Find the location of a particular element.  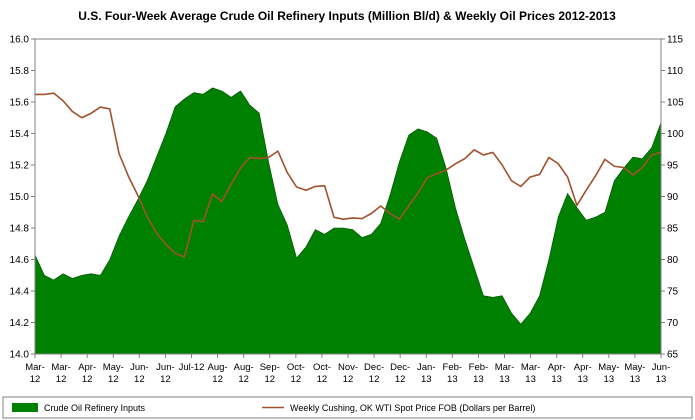

left-axis-tick-label: 14.6 is located at coordinates (20, 260).